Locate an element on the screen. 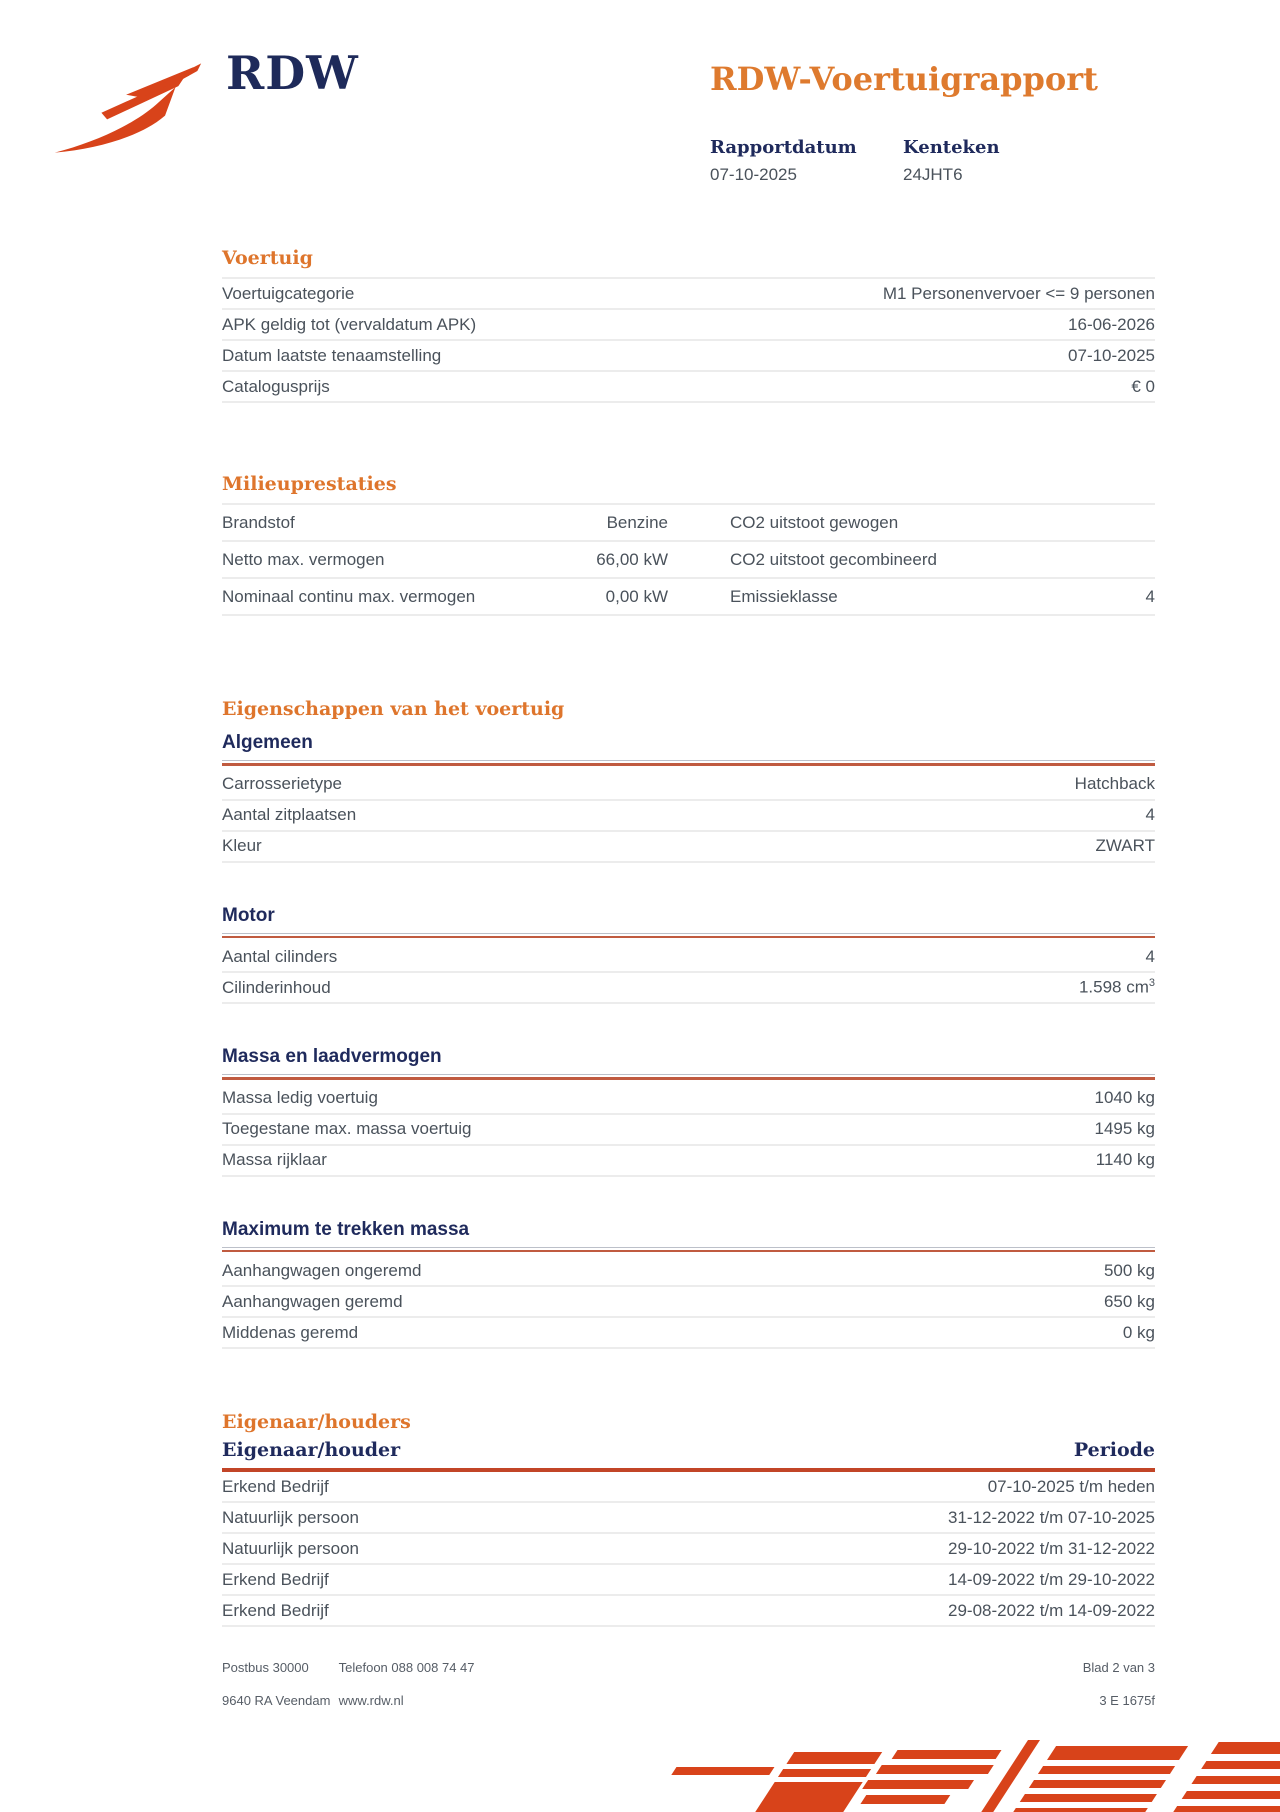 The image size is (1280, 1812). table-row: Aantal zitplaatsen 4 is located at coordinates (688, 816).